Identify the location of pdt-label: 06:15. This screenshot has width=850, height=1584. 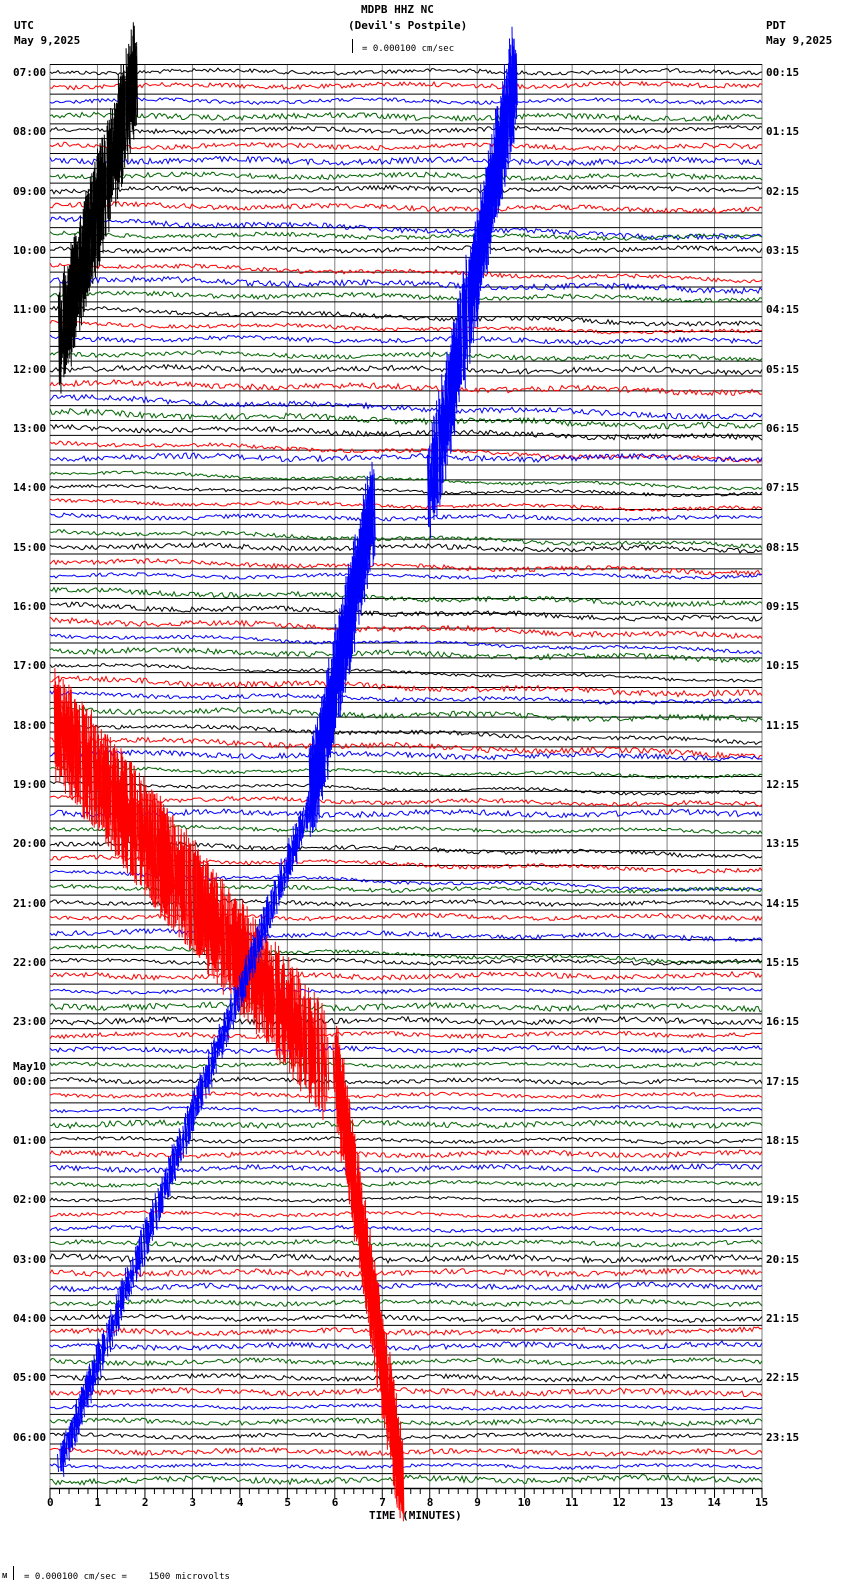
(783, 428).